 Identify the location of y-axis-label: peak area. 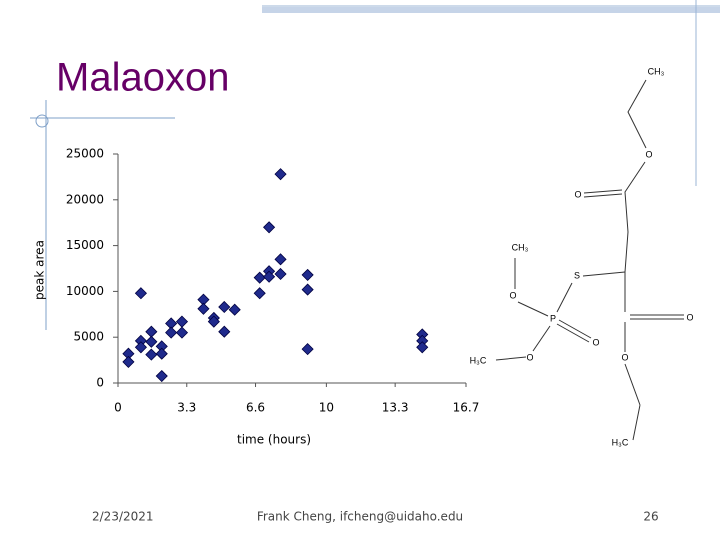
(40, 270).